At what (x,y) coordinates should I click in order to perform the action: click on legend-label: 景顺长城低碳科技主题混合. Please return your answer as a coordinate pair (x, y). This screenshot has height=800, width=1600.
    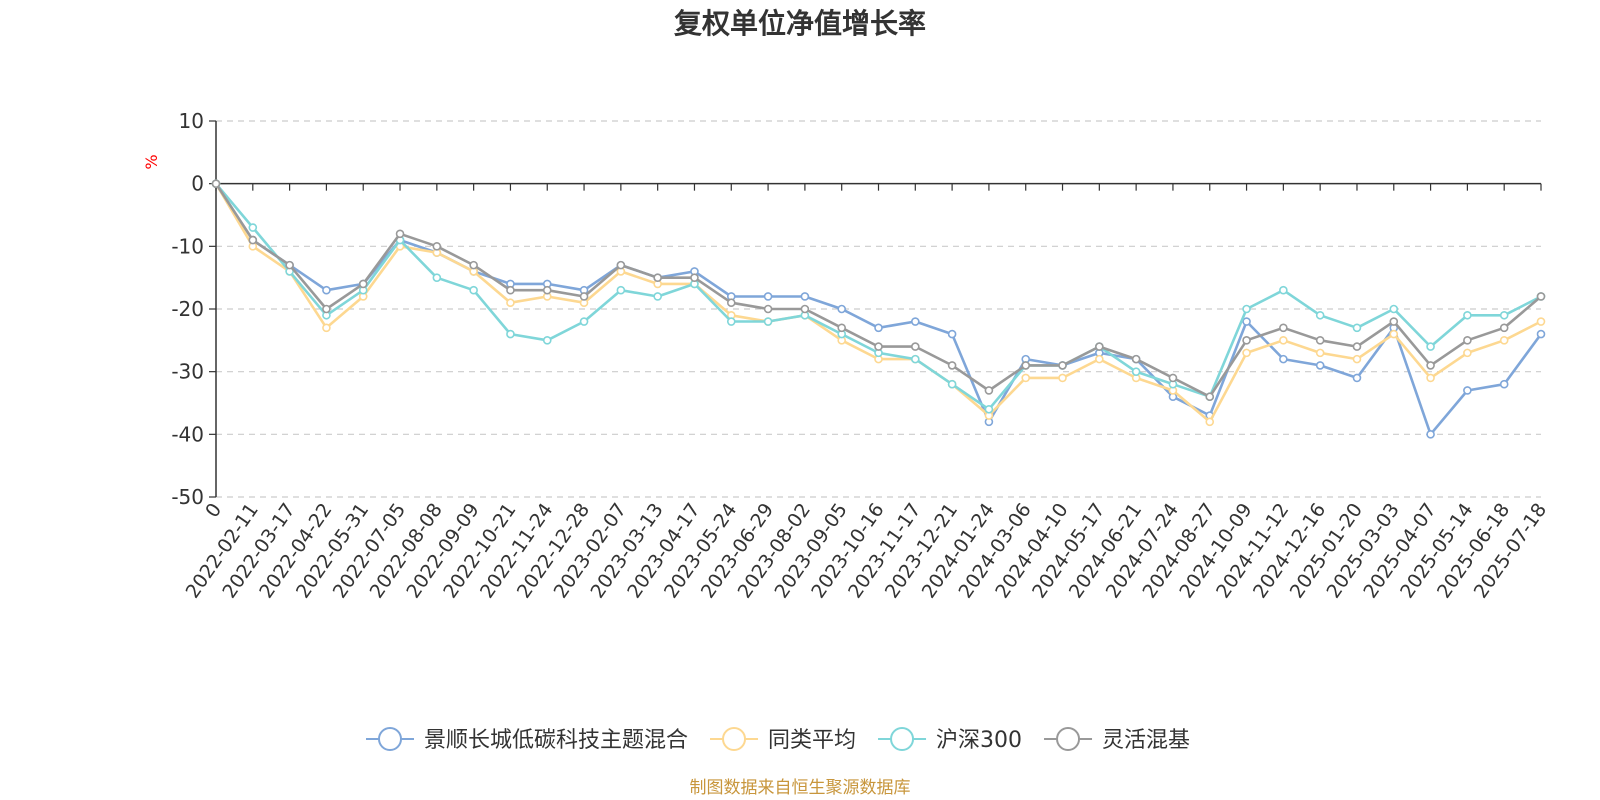
    Looking at the image, I should click on (556, 740).